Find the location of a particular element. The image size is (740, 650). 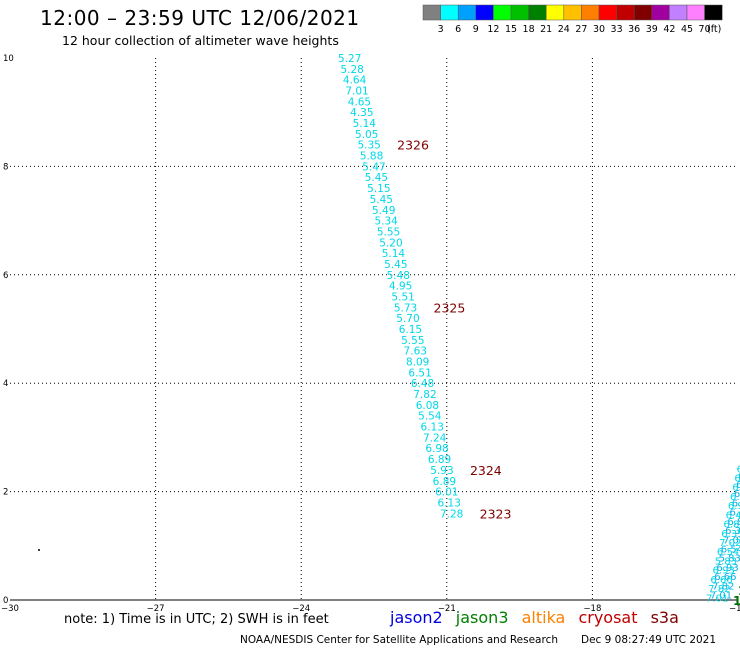

y-tick-label: 4 is located at coordinates (5, 384).